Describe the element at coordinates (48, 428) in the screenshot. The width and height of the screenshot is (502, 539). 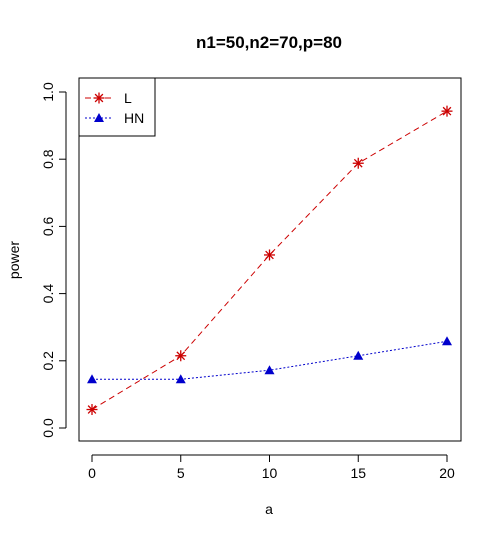
I see `y-tick-label: 0.0` at that location.